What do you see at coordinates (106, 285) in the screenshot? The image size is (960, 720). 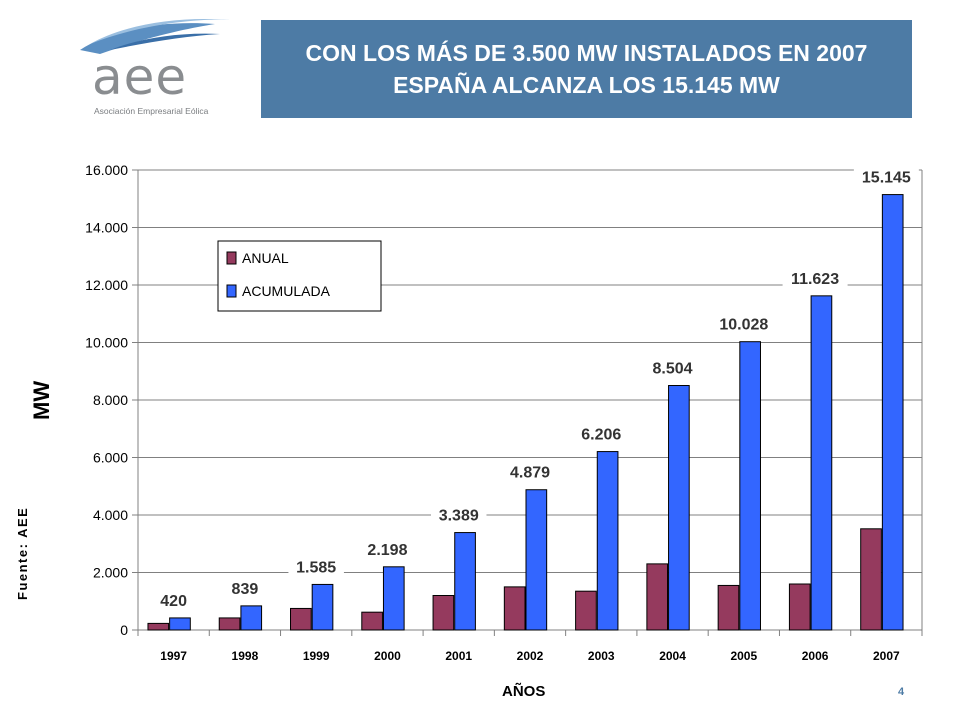 I see `y-tick-label: 12.000` at bounding box center [106, 285].